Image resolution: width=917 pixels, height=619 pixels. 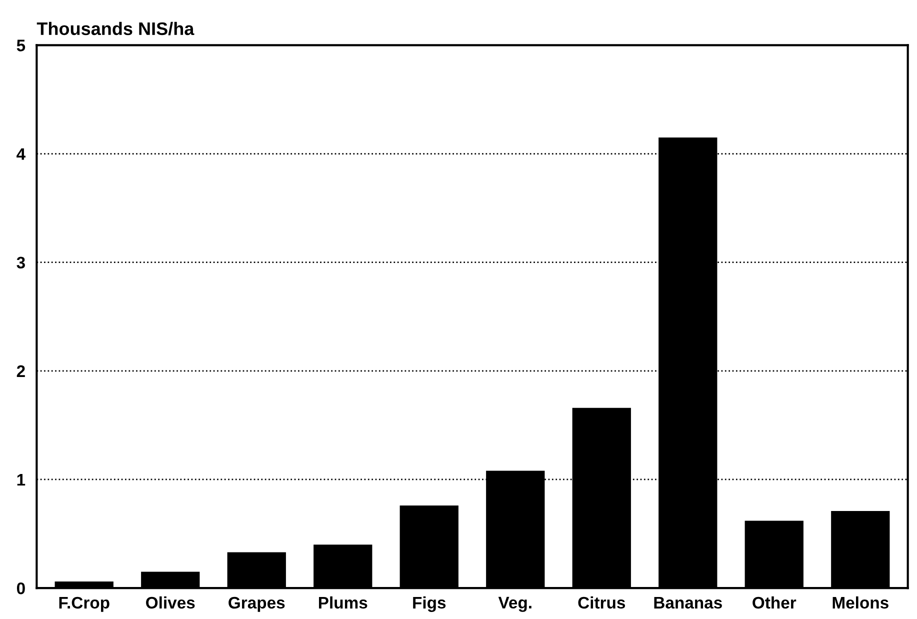 I want to click on x-tick-label: Olives, so click(x=170, y=602).